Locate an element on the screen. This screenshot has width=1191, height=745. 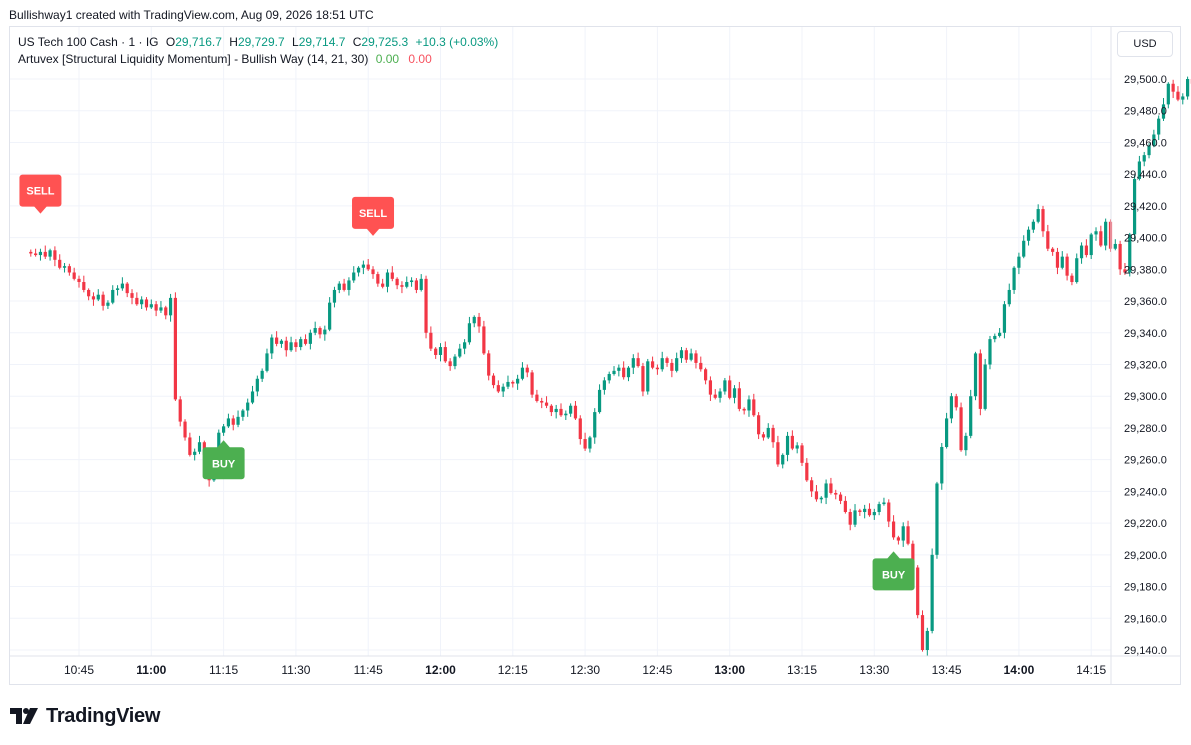
price-tick-label: 29,160.0 is located at coordinates (1145, 619).